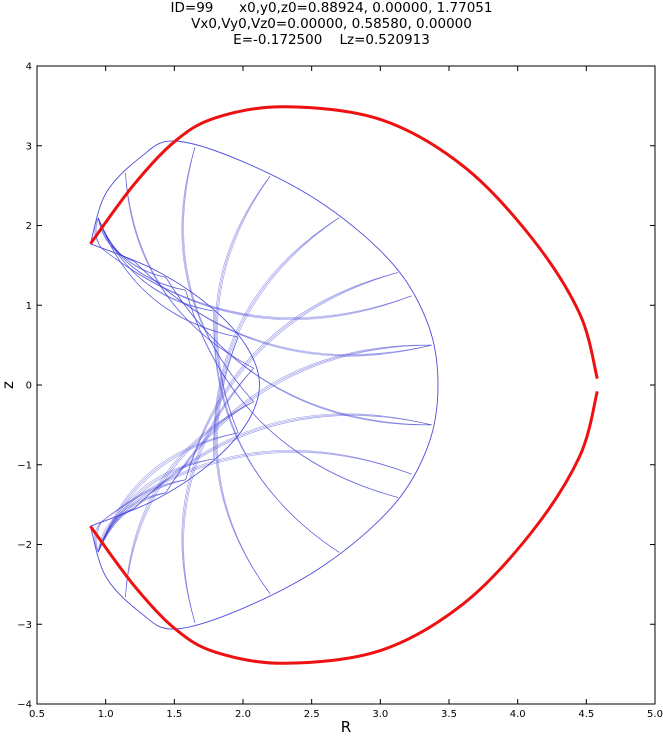 The width and height of the screenshot is (663, 736). What do you see at coordinates (24, 545) in the screenshot?
I see `y-tick-label: −2` at bounding box center [24, 545].